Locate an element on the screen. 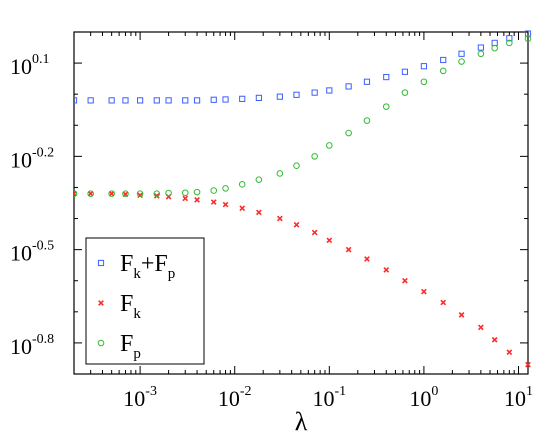  legend-label: Fk is located at coordinates (130, 306).